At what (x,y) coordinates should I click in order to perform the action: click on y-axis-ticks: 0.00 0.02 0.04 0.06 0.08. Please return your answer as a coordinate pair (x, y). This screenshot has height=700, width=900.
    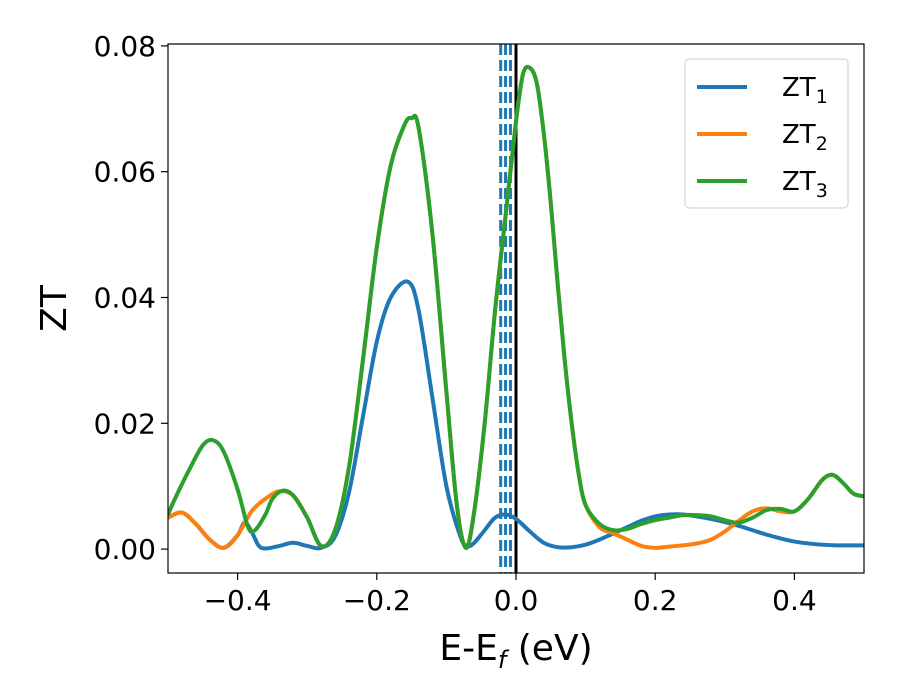
    Looking at the image, I should click on (131, 298).